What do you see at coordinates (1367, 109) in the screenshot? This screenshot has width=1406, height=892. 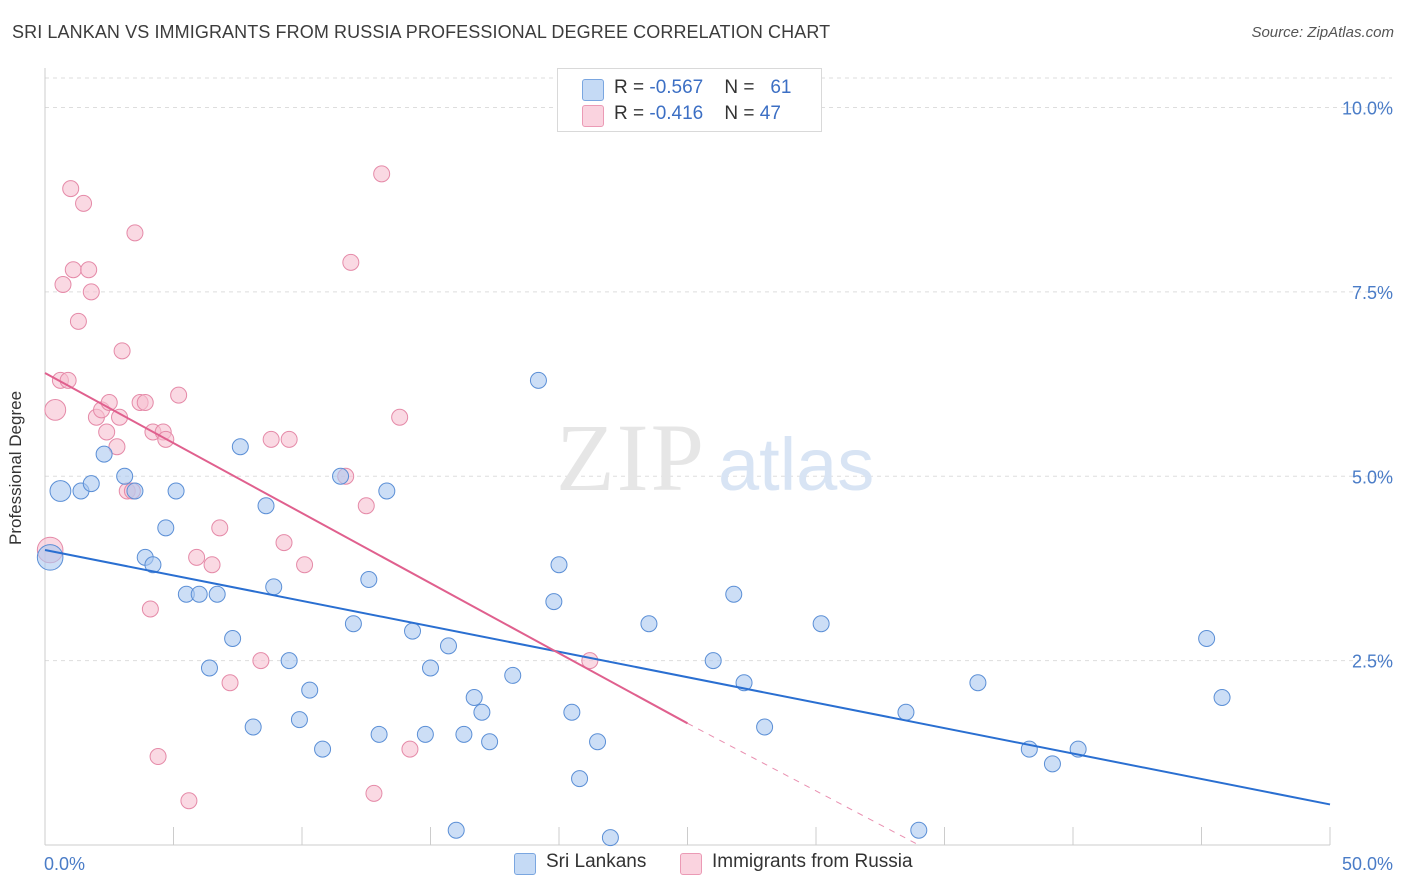 I see `y-tick-label: 10.0%` at bounding box center [1367, 109].